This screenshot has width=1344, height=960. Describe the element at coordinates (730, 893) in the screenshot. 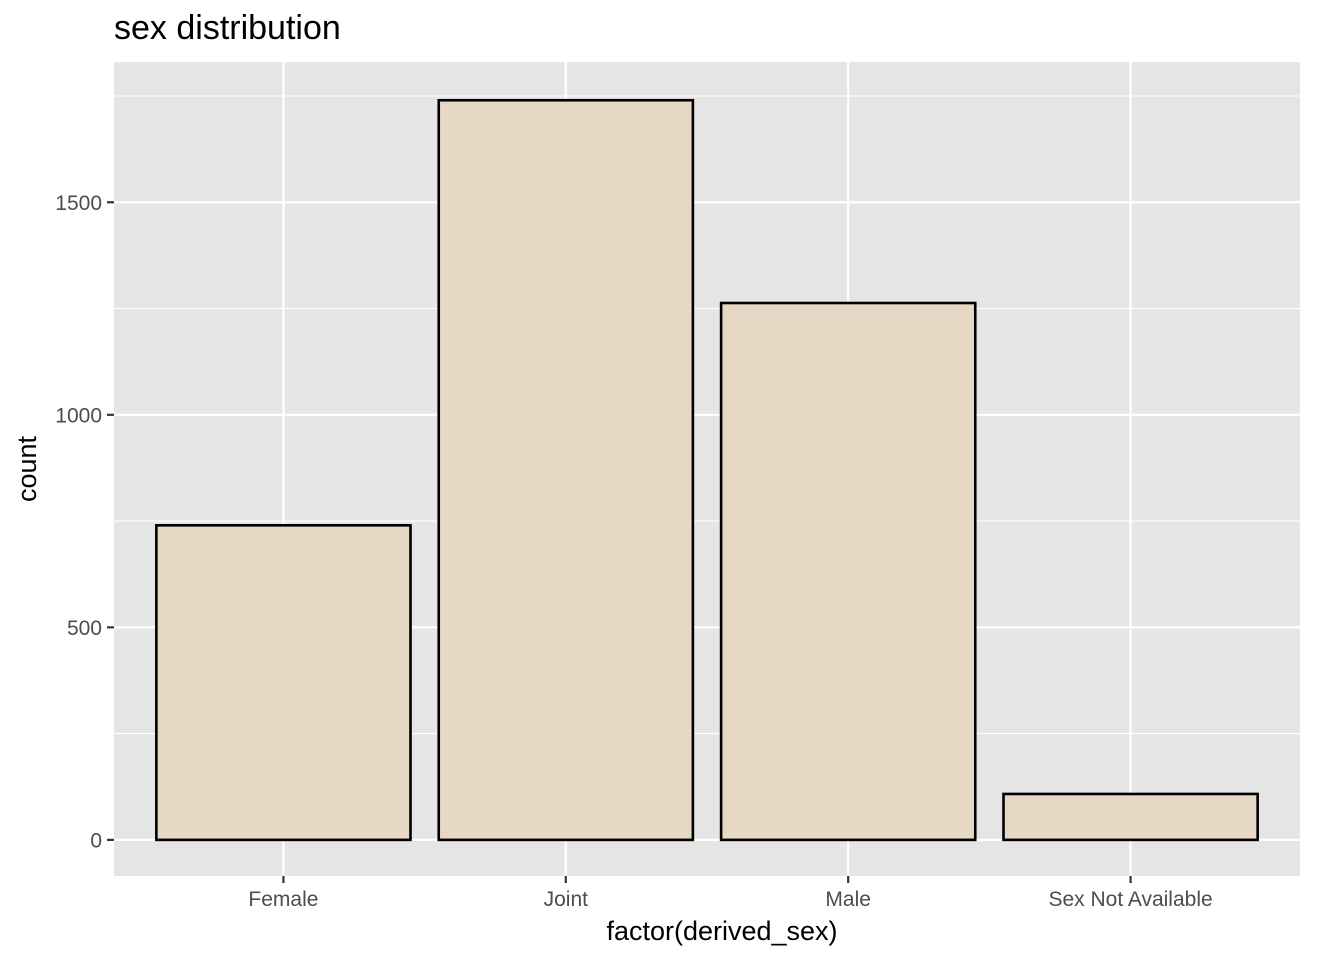

I see `x-axis: Female Joint Male Sex Not Available` at that location.